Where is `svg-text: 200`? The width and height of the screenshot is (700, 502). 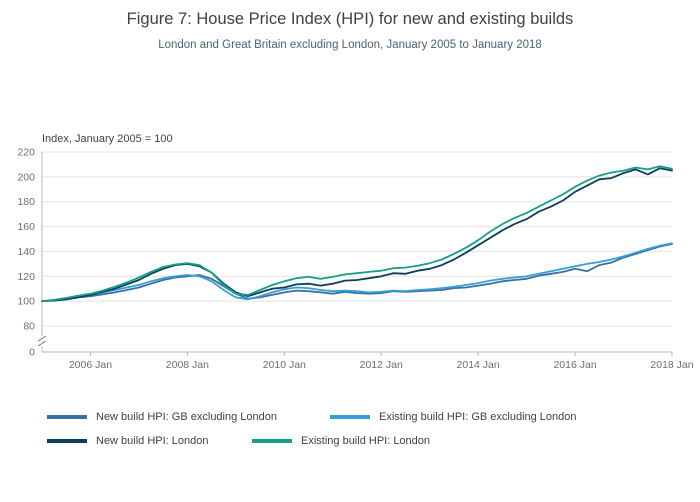 svg-text: 200 is located at coordinates (26, 177).